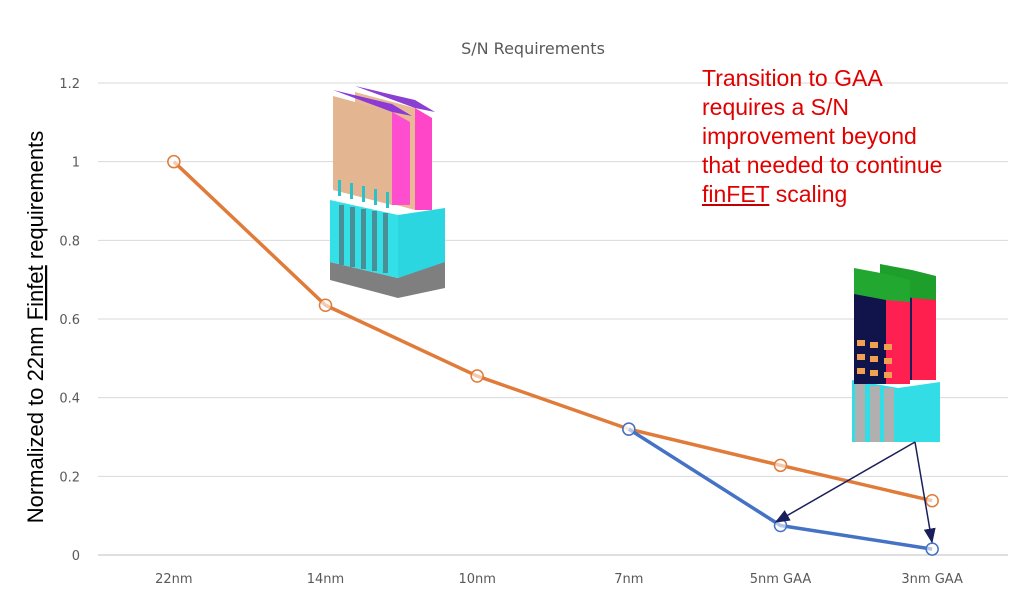 Image resolution: width=1024 pixels, height=595 pixels. I want to click on annotation-line-3: improvement beyond, so click(809, 136).